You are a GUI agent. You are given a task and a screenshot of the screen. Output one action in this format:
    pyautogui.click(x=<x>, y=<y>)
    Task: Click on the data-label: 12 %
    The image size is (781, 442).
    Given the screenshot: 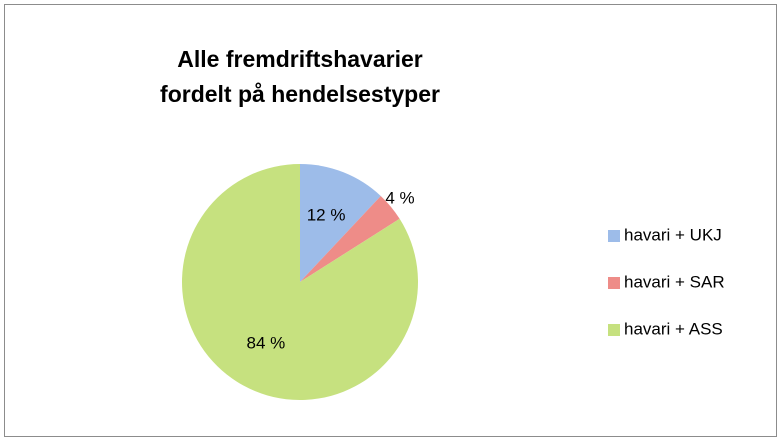 What is the action you would take?
    pyautogui.click(x=326, y=215)
    